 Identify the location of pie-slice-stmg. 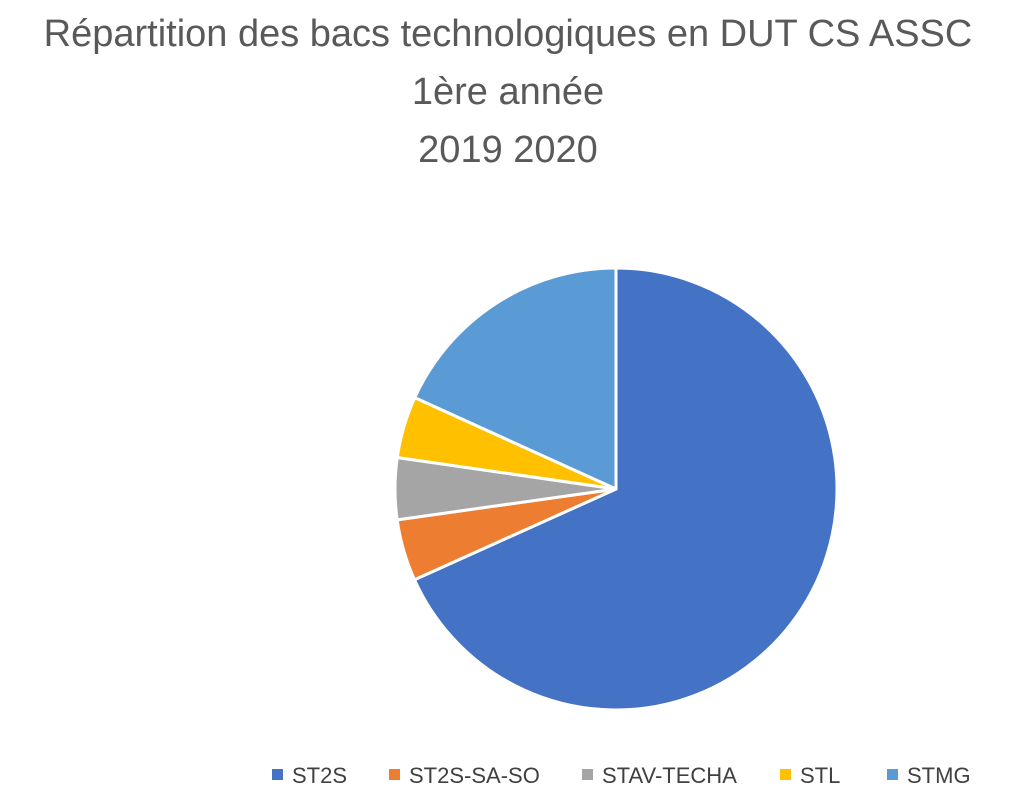
(515, 378).